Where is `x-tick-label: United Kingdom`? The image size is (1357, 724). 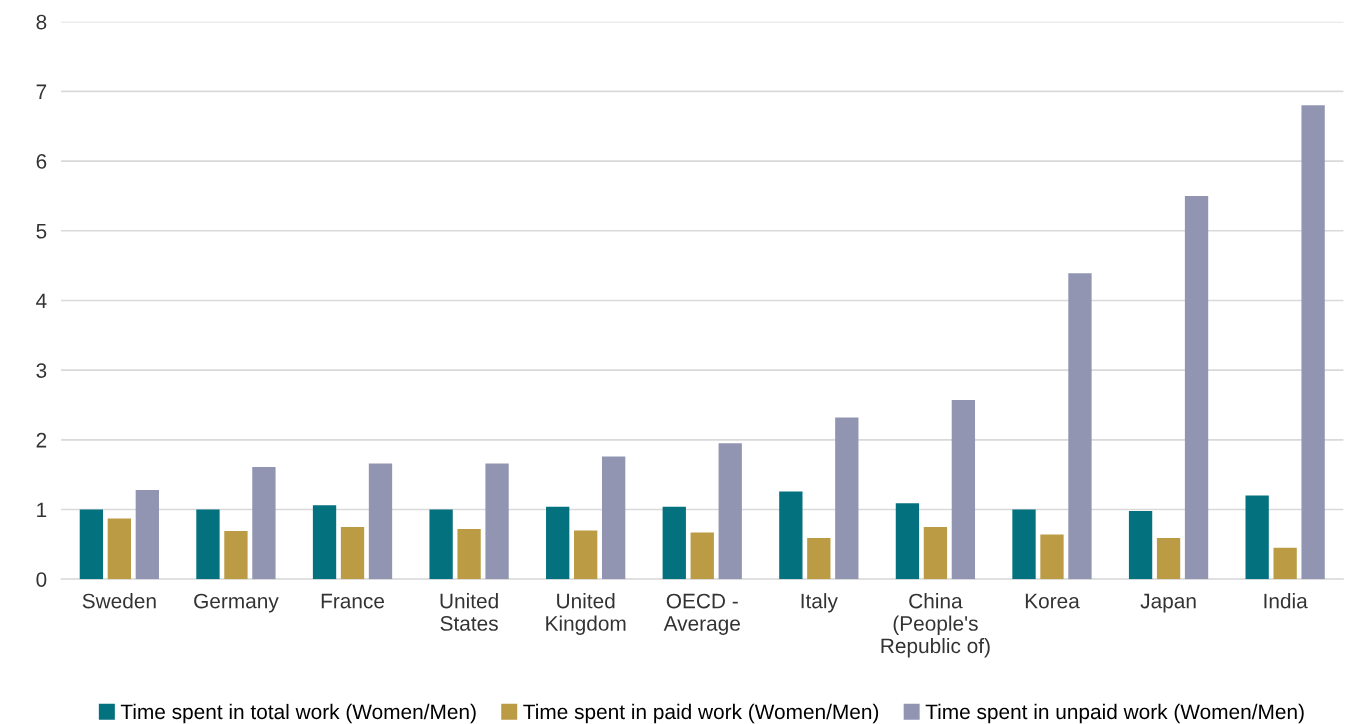
x-tick-label: United Kingdom is located at coordinates (586, 614).